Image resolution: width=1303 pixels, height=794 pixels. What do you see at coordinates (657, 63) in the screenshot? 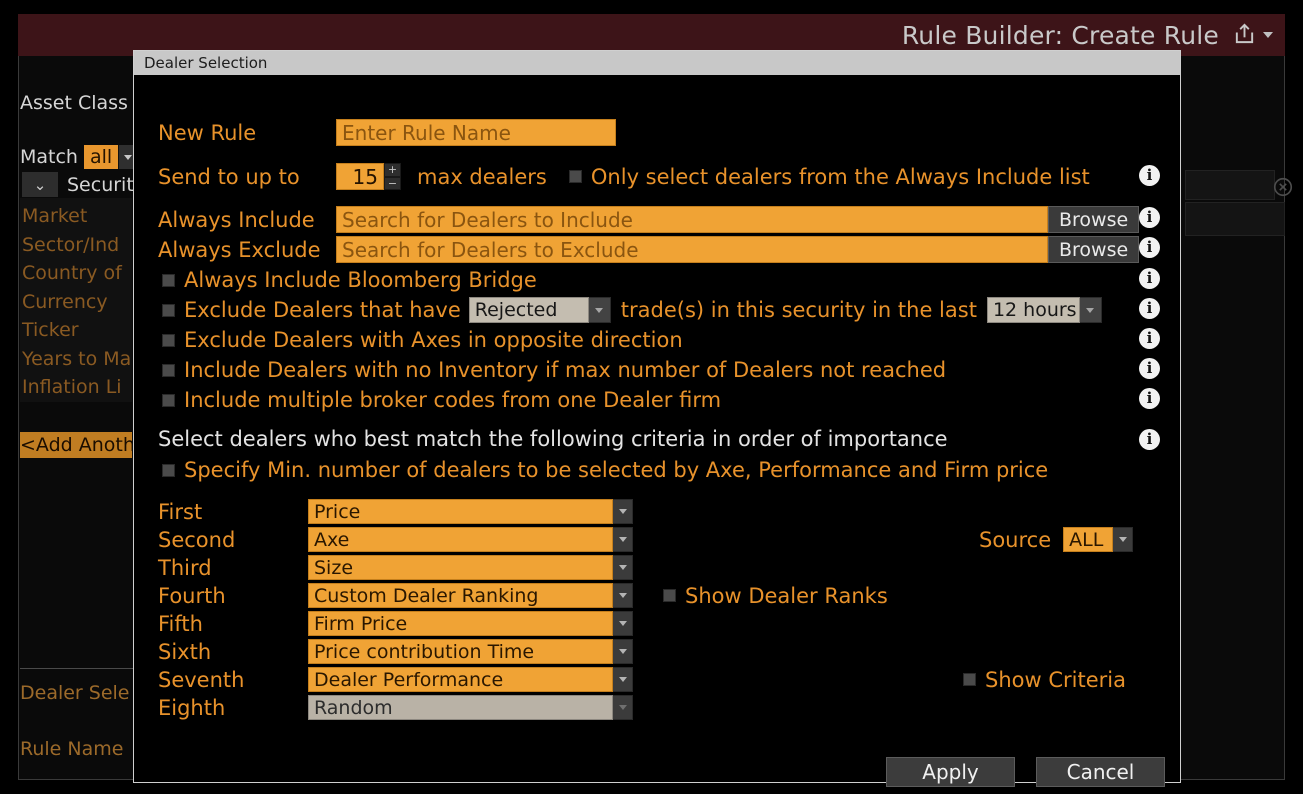
I see `dialog-titlebar: Dealer Selection` at bounding box center [657, 63].